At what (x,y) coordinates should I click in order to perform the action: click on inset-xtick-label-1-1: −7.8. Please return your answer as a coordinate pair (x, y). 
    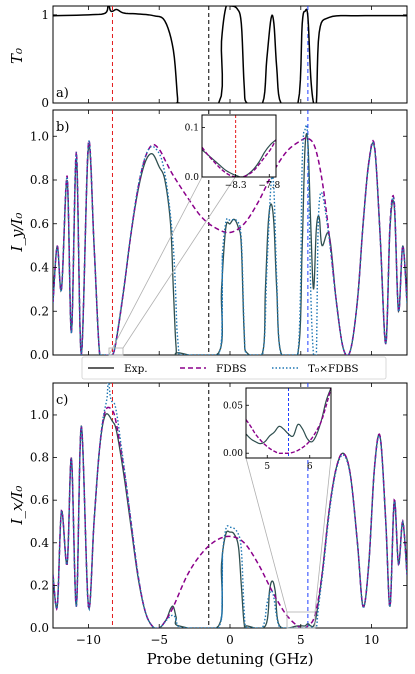
    Looking at the image, I should click on (269, 186).